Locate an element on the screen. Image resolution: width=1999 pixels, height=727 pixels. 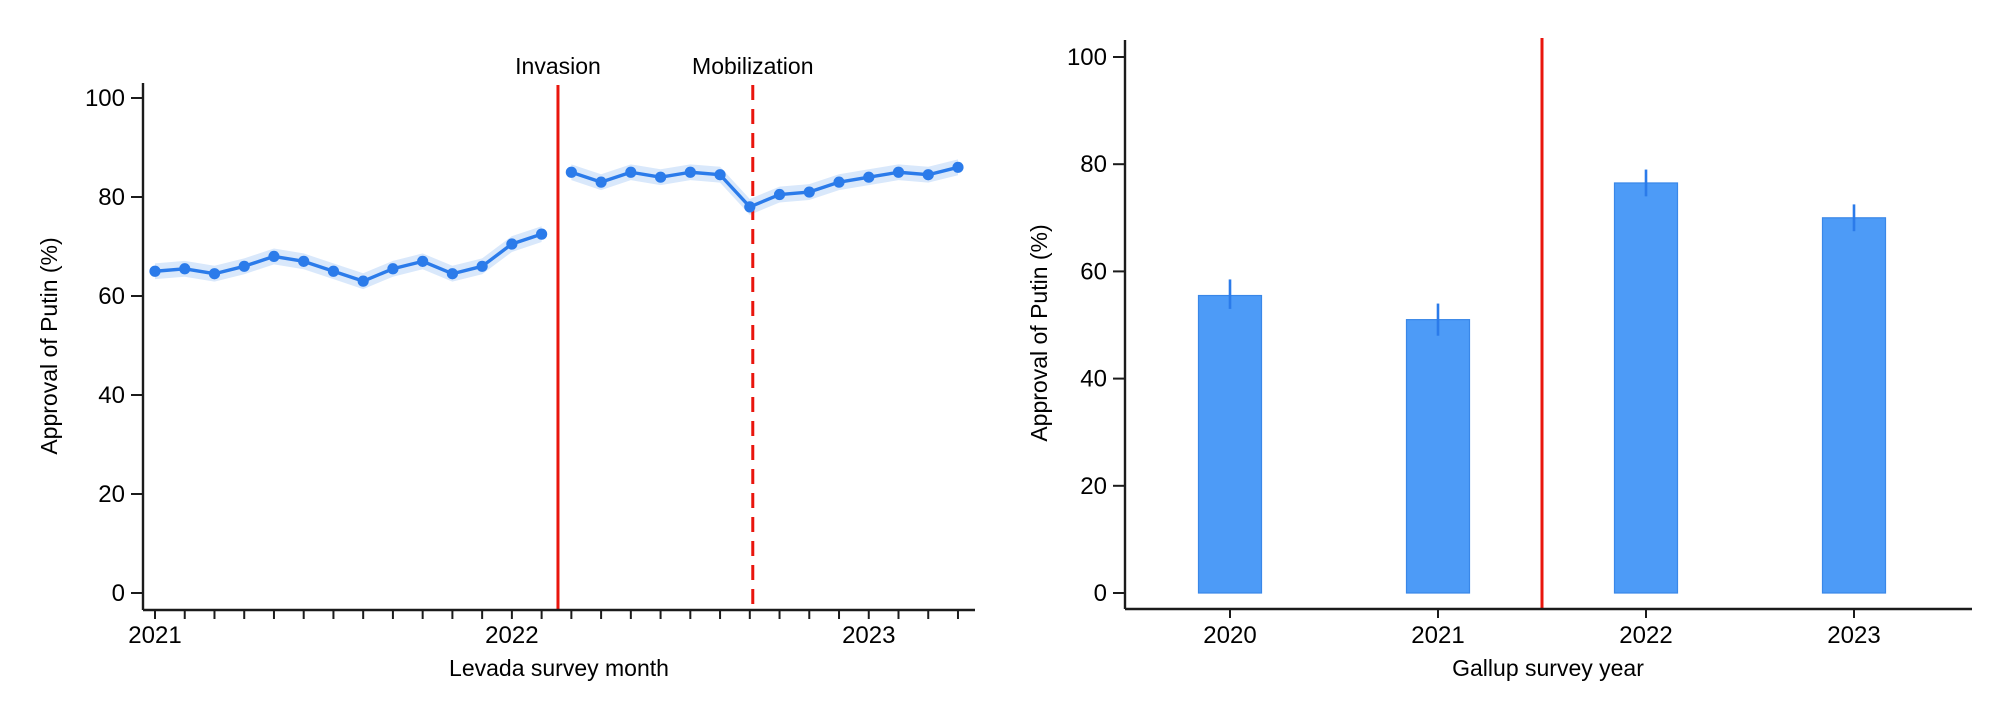
bar-2020 is located at coordinates (1230, 444).